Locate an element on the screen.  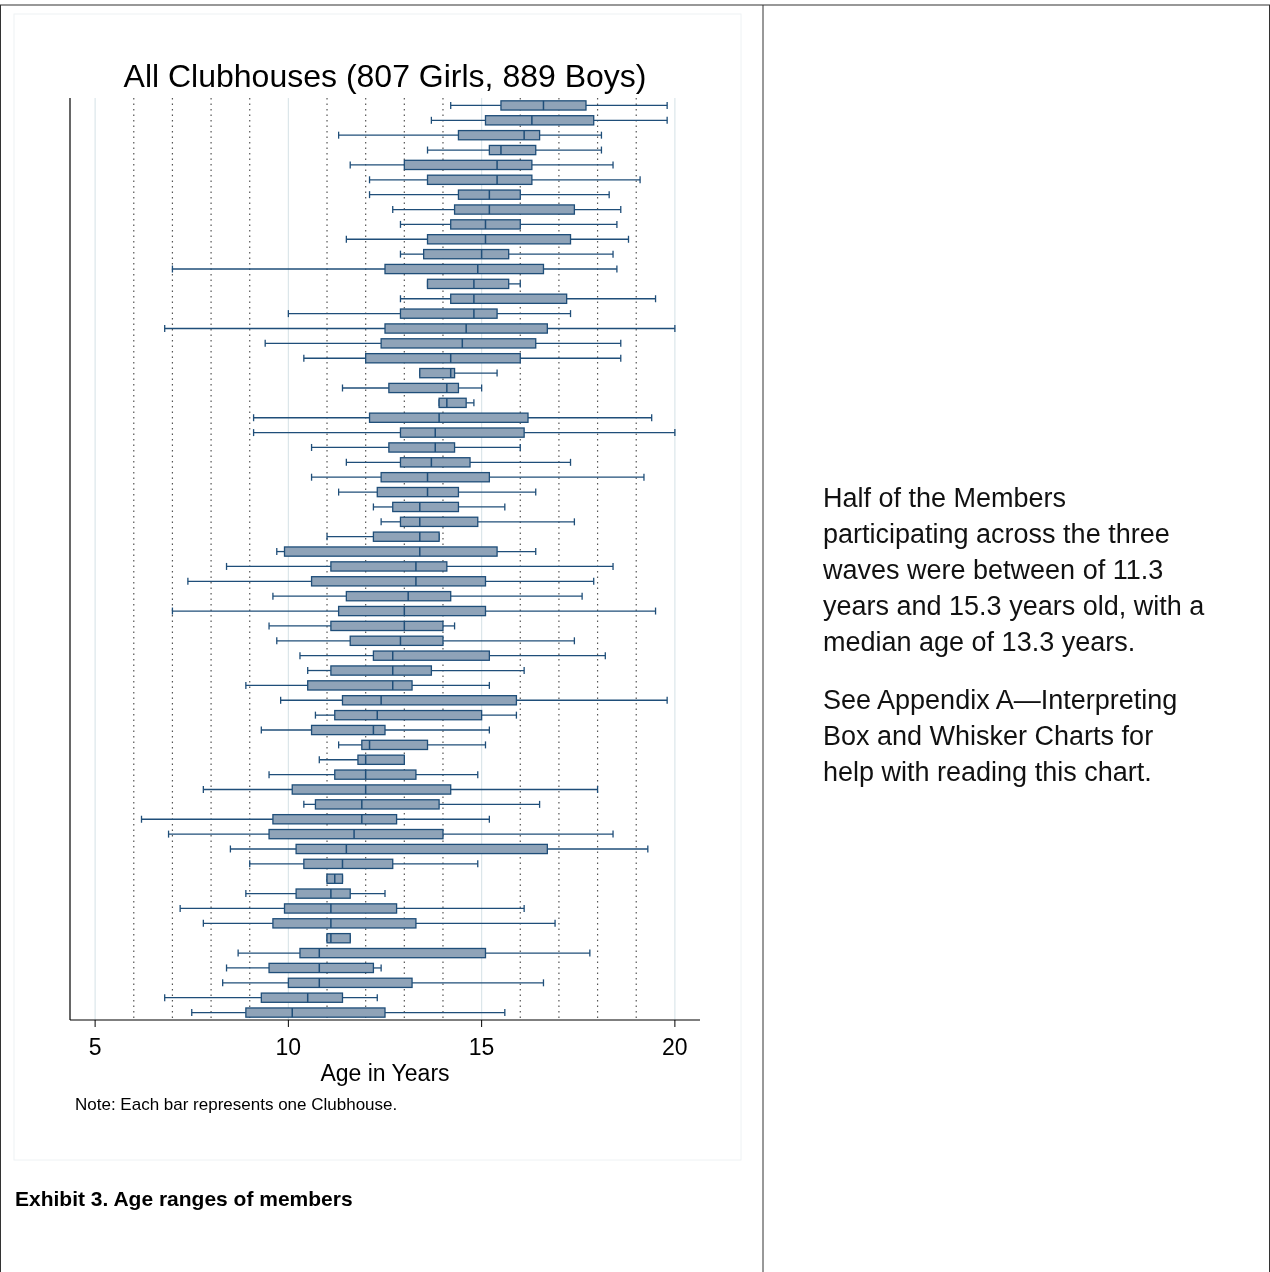
chart-title: All Clubhouses (807 Girls, 889 Boys) is located at coordinates (385, 76).